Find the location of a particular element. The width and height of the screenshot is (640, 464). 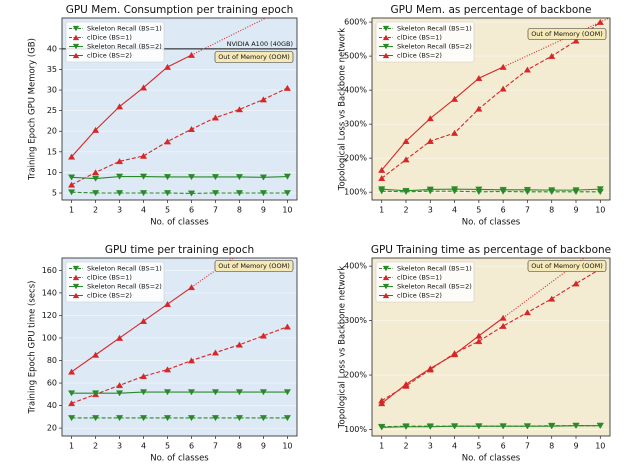

y-tick-label: 100% is located at coordinates (355, 429).